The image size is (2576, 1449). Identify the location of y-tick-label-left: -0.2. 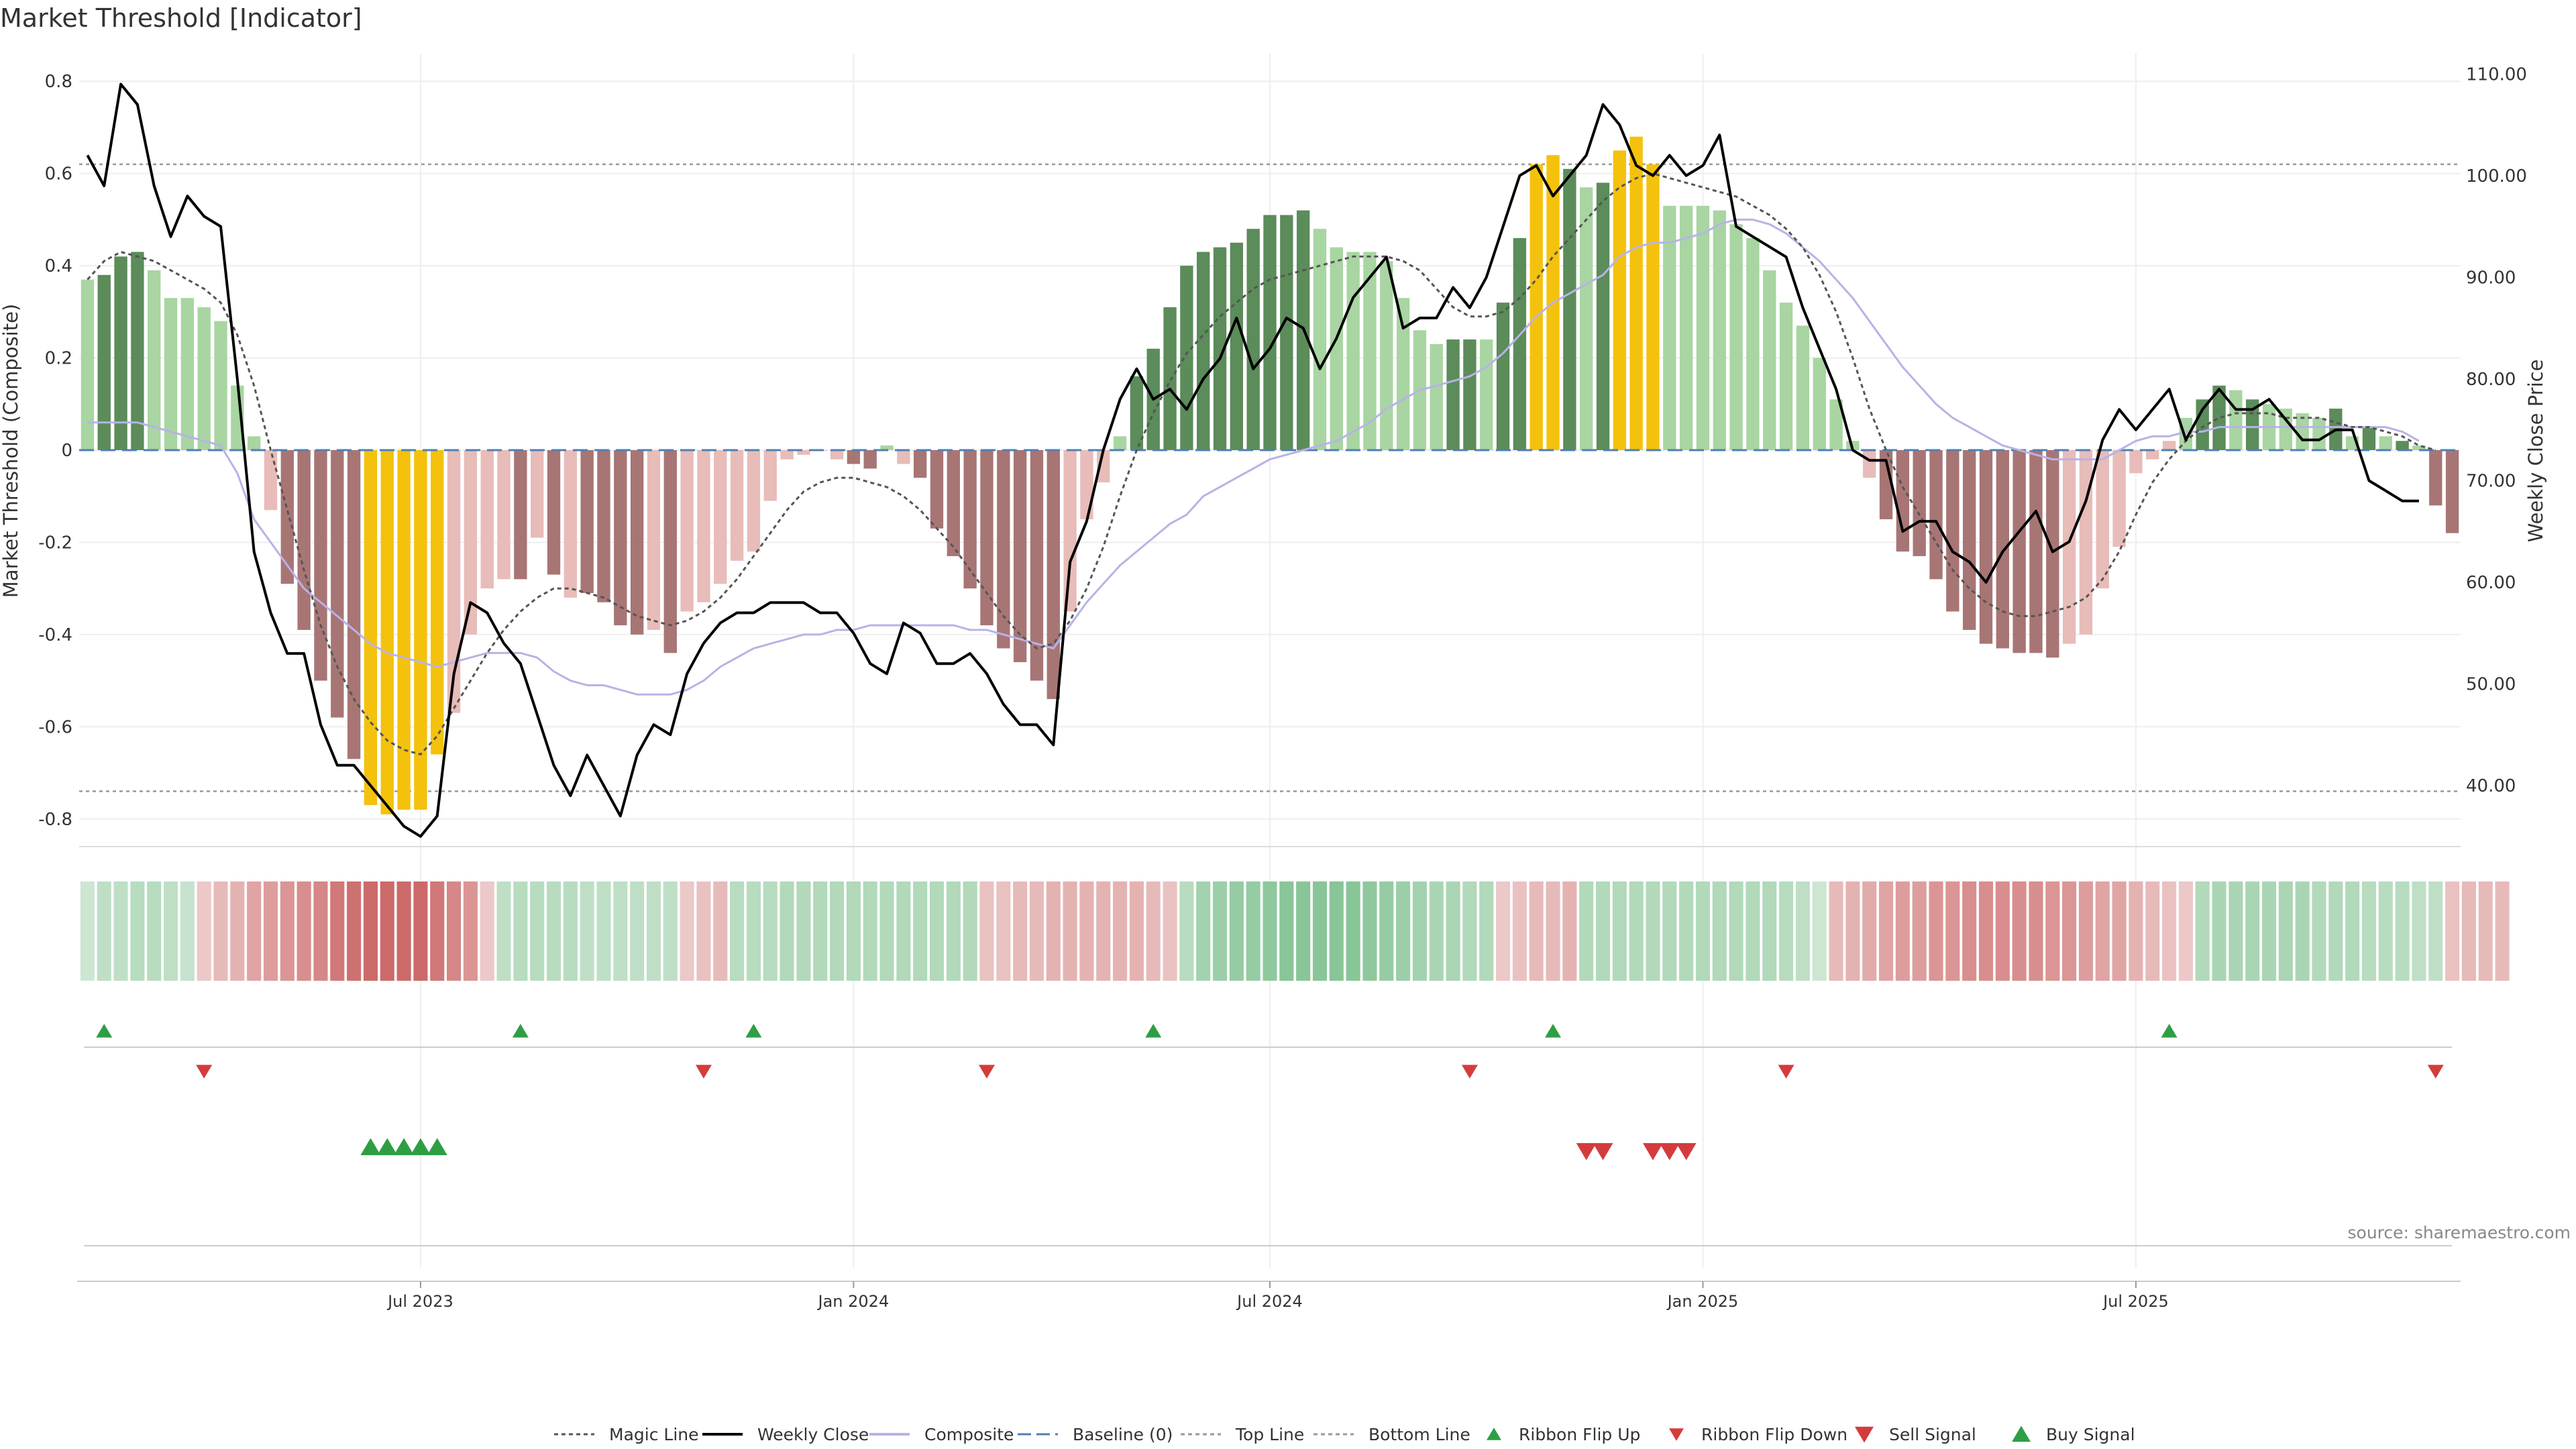
(55, 543).